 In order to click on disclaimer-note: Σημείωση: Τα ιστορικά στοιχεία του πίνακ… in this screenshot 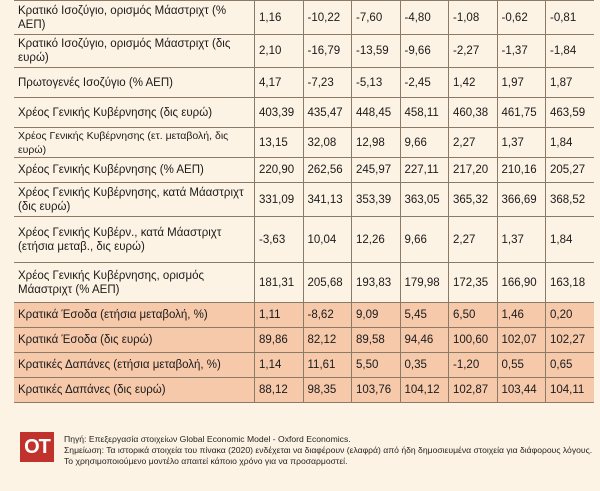, I will do `click(328, 455)`.